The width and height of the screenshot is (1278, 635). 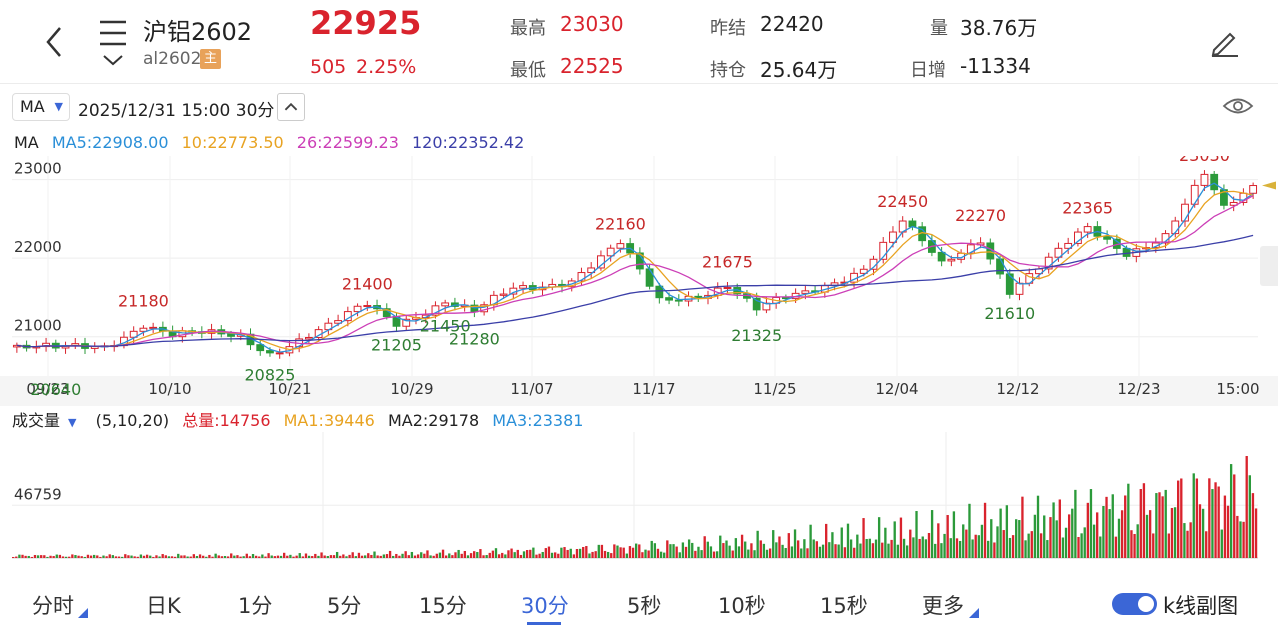 I want to click on menu-icon, so click(x=113, y=44).